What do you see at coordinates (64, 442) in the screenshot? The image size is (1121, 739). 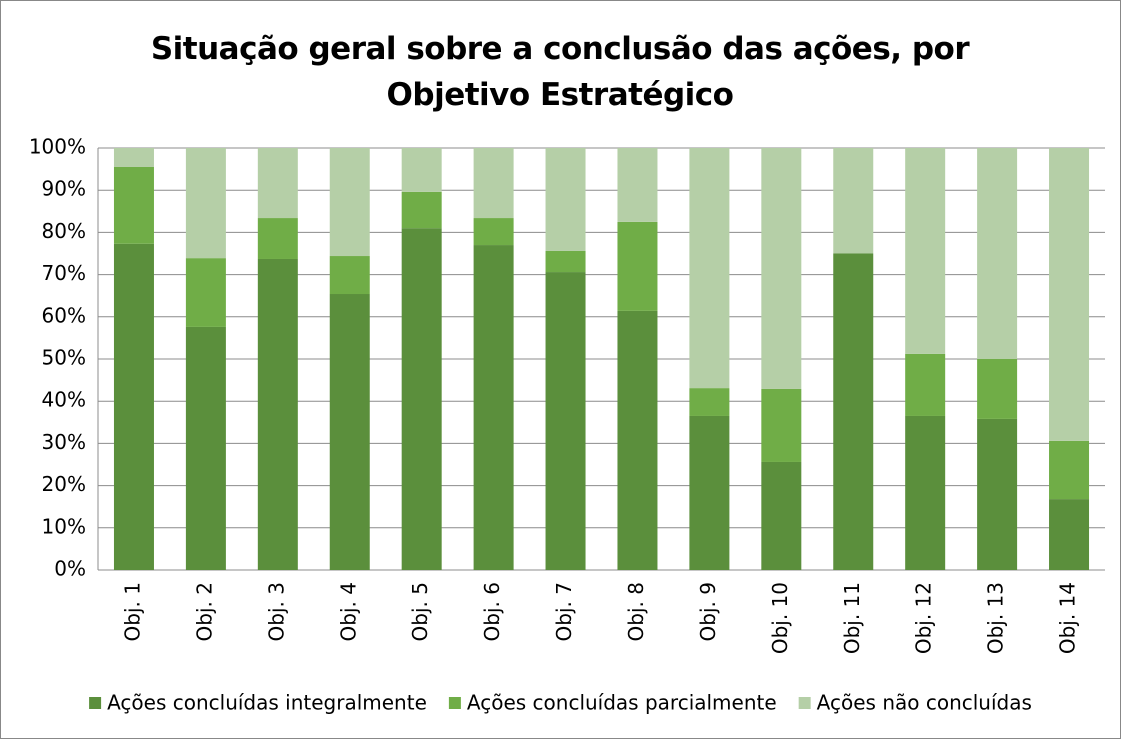 I see `y-tick-label: 30%` at bounding box center [64, 442].